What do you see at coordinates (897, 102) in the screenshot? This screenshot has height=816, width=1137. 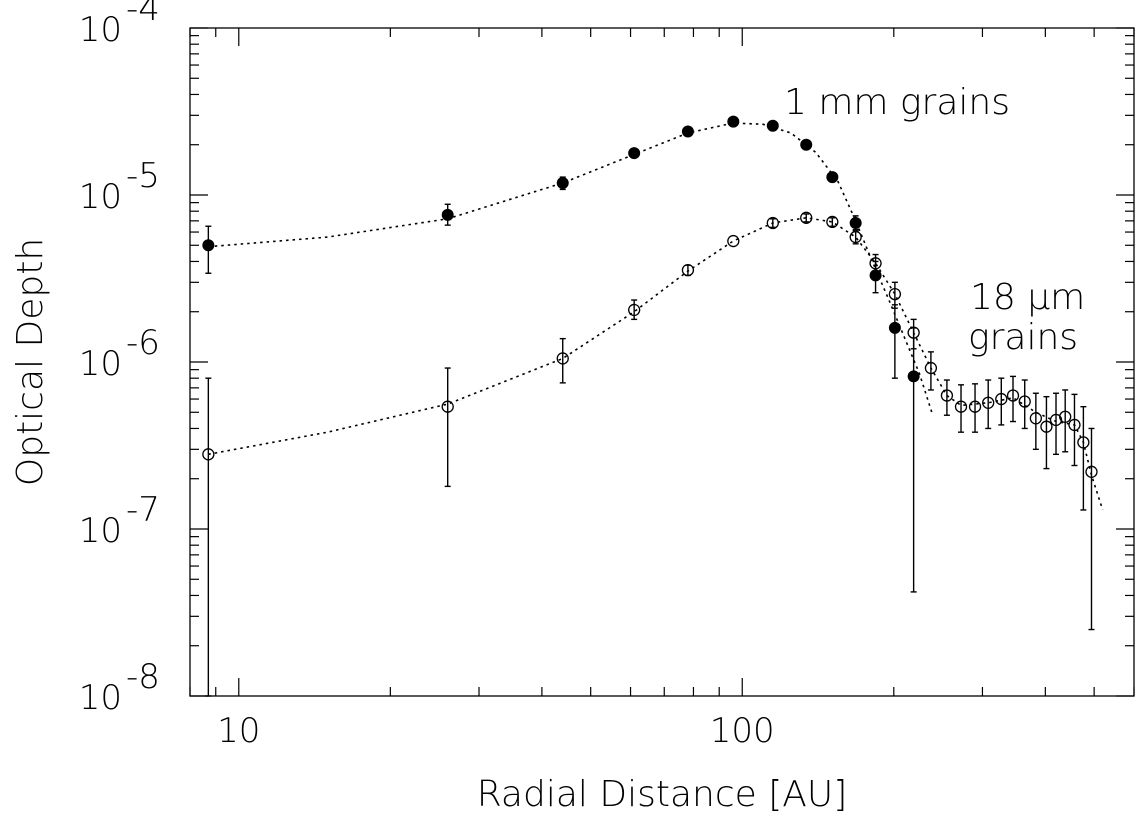 I see `annotation-1mm-grains: 1 mm grains` at bounding box center [897, 102].